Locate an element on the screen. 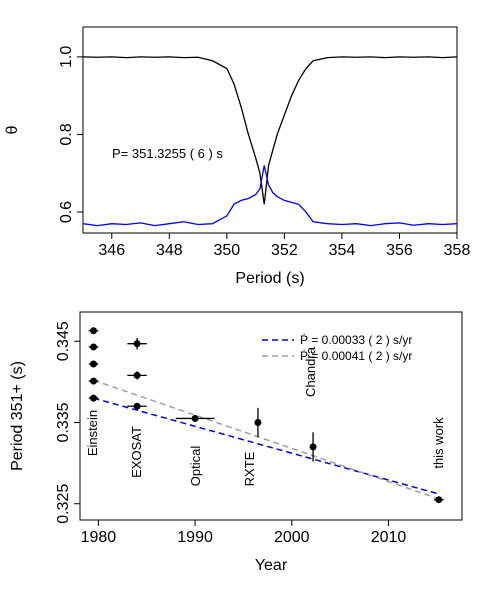 This screenshot has width=479, height=604. annotation: Chandra is located at coordinates (310, 371).